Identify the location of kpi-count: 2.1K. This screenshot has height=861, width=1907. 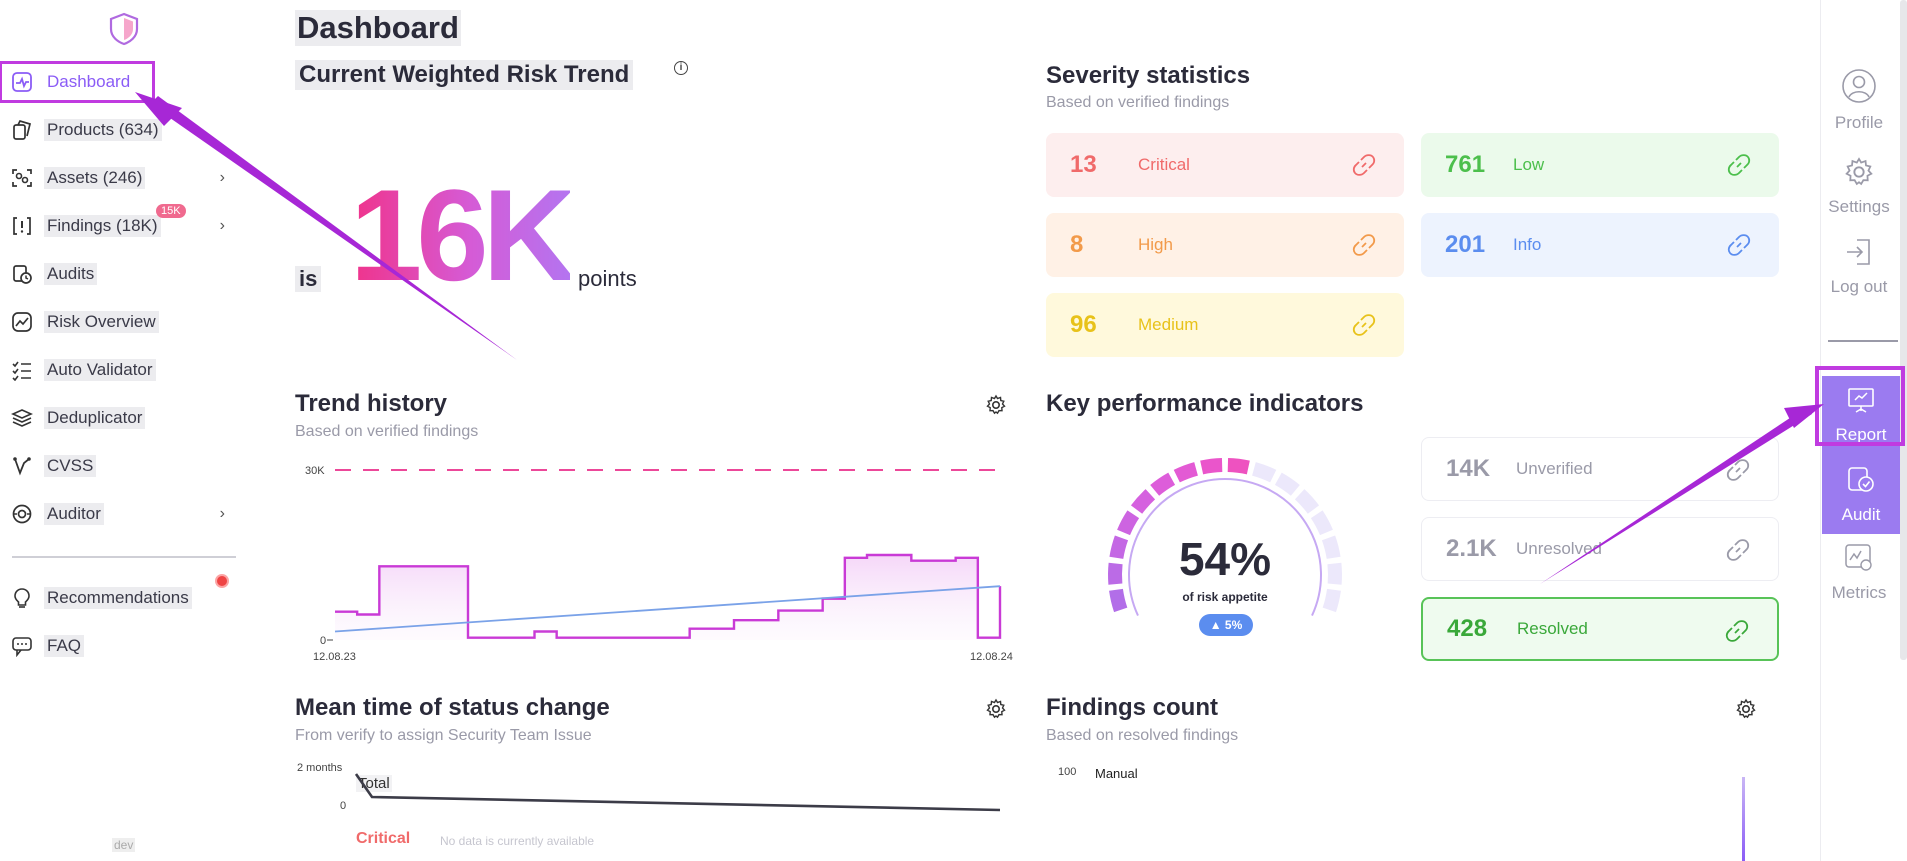
(1471, 548).